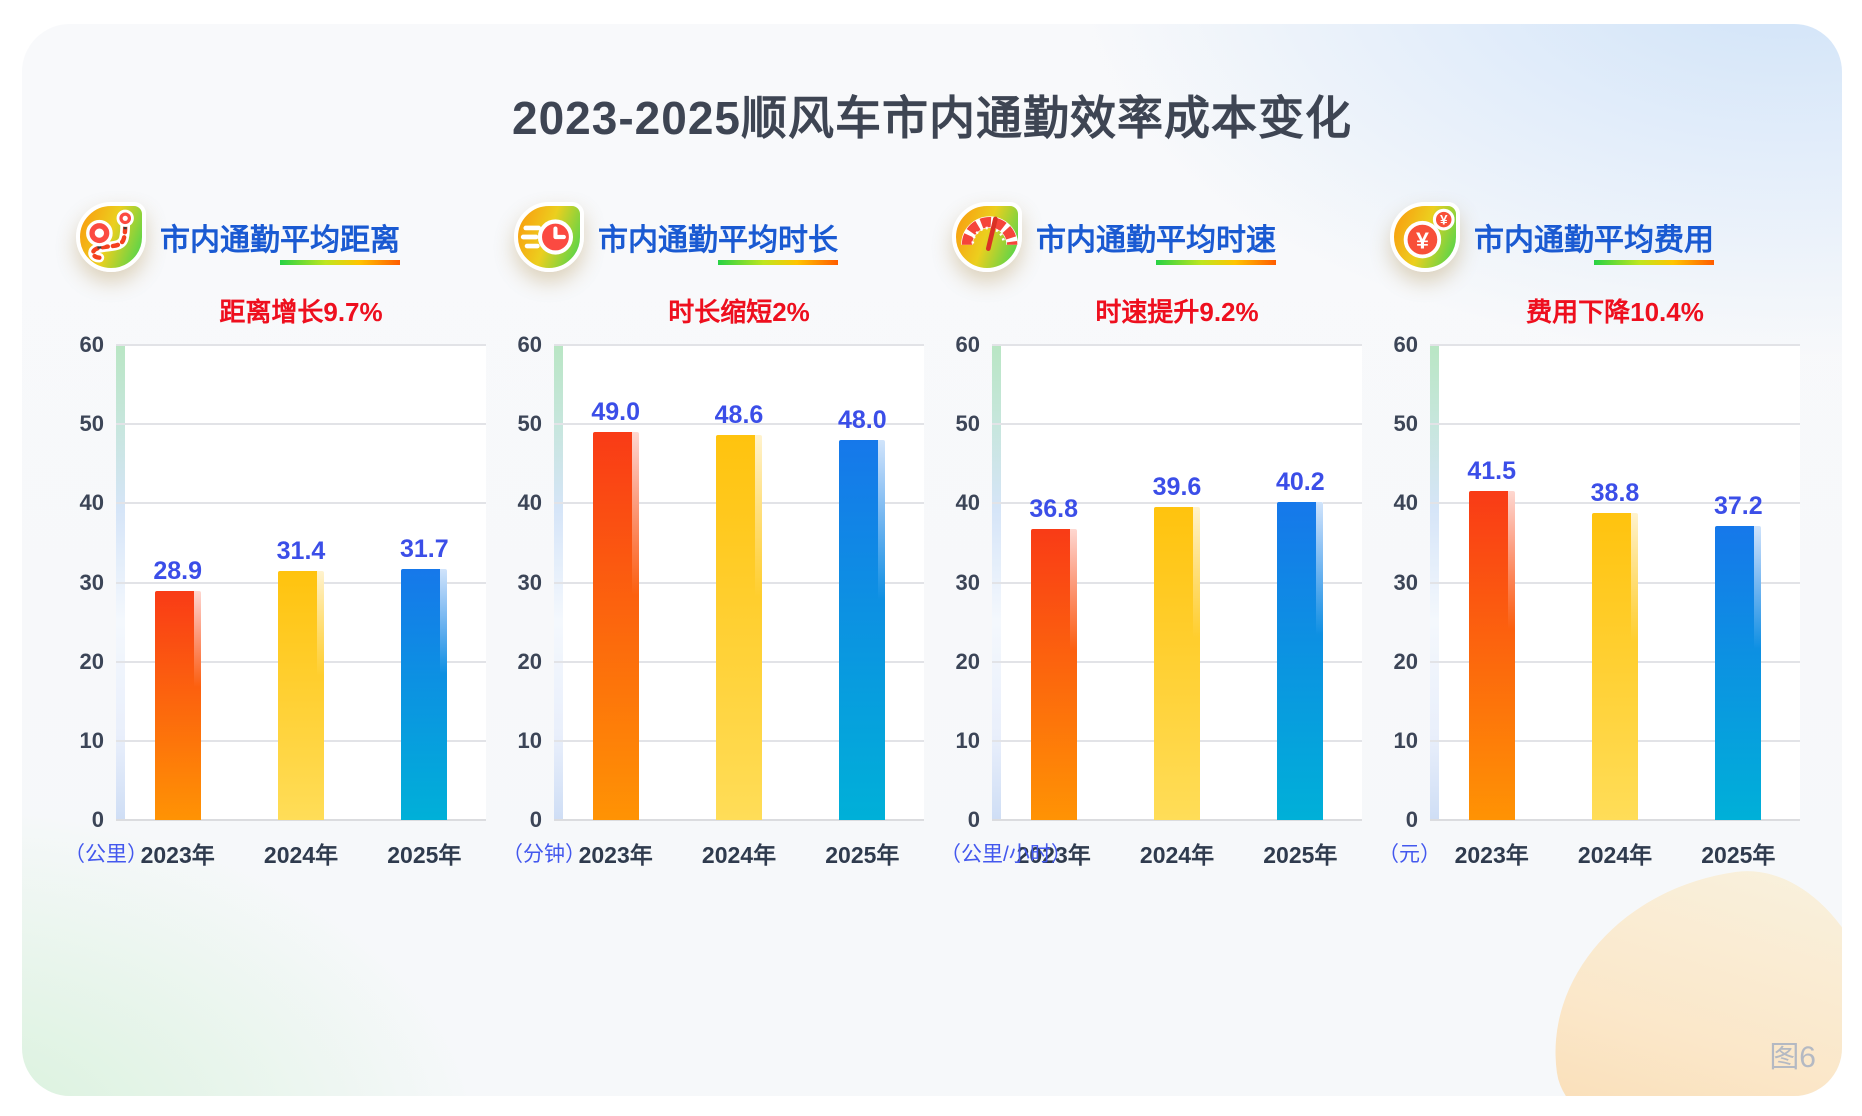 This screenshot has width=1862, height=1116. I want to click on panel-title: 市内通勤平均时长, so click(718, 240).